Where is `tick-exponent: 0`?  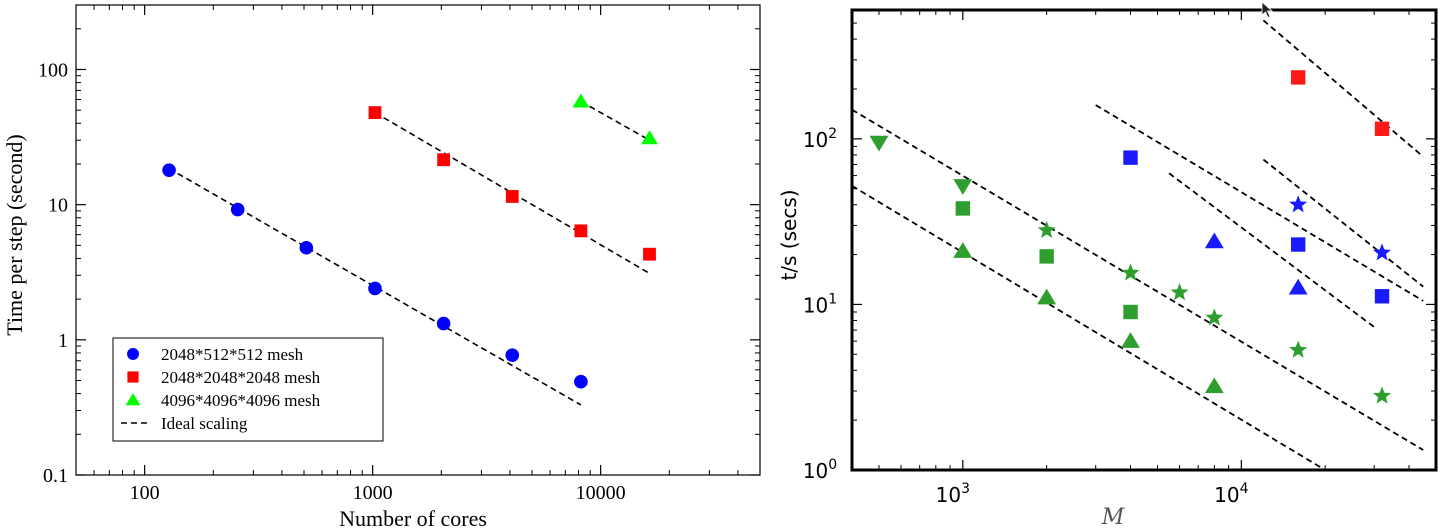 tick-exponent: 0 is located at coordinates (832, 465).